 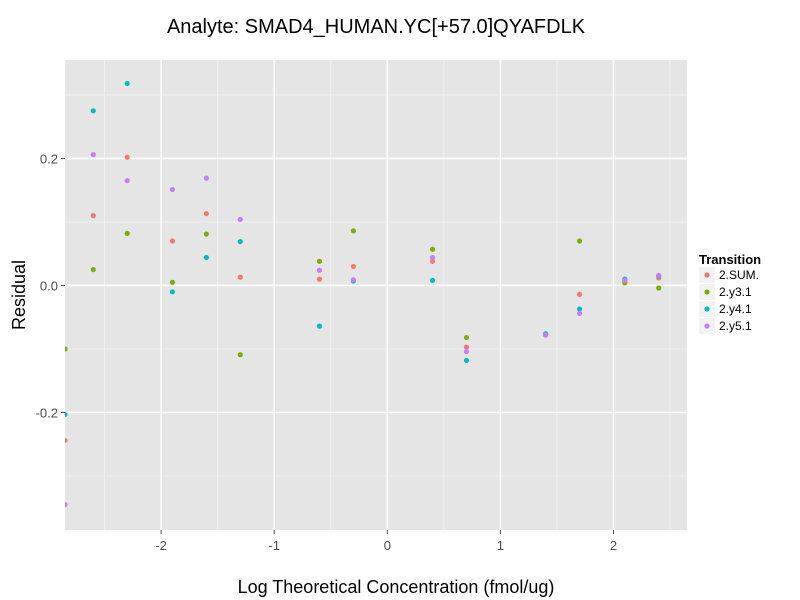 I want to click on legend-label-2-y3-1: 2.y3.1, so click(x=735, y=292).